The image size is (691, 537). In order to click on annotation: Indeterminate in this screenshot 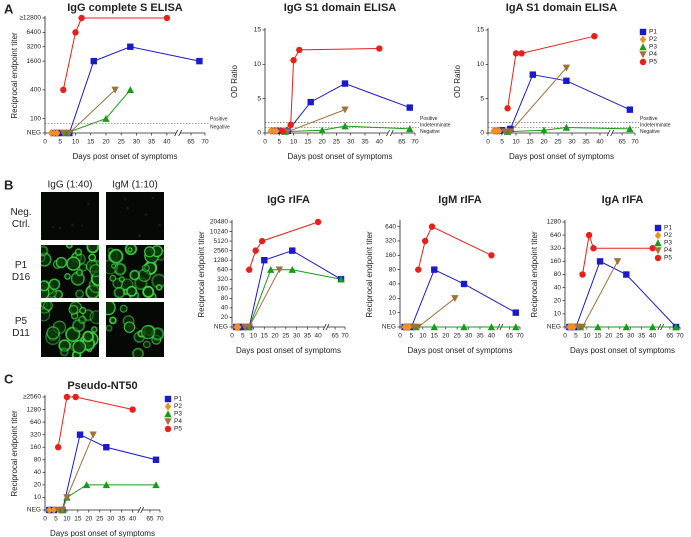, I will do `click(655, 125)`.